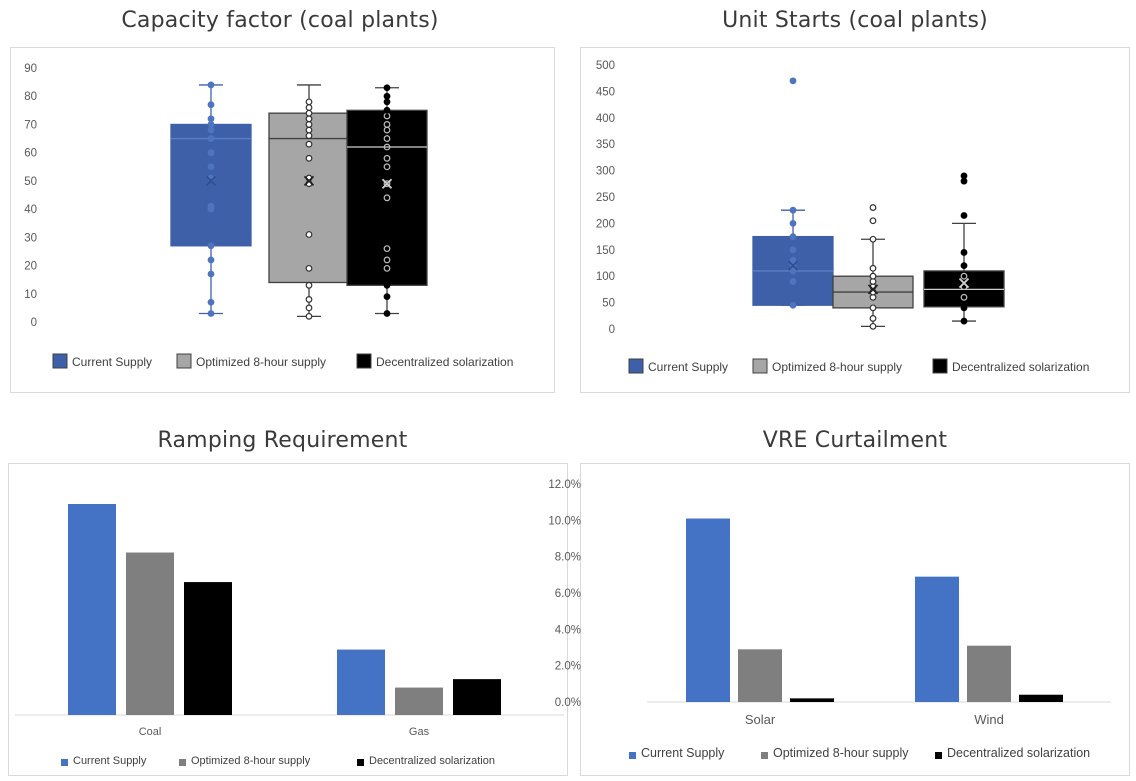 Image resolution: width=1136 pixels, height=781 pixels. I want to click on y-tick-label-2: 4.0%, so click(568, 630).